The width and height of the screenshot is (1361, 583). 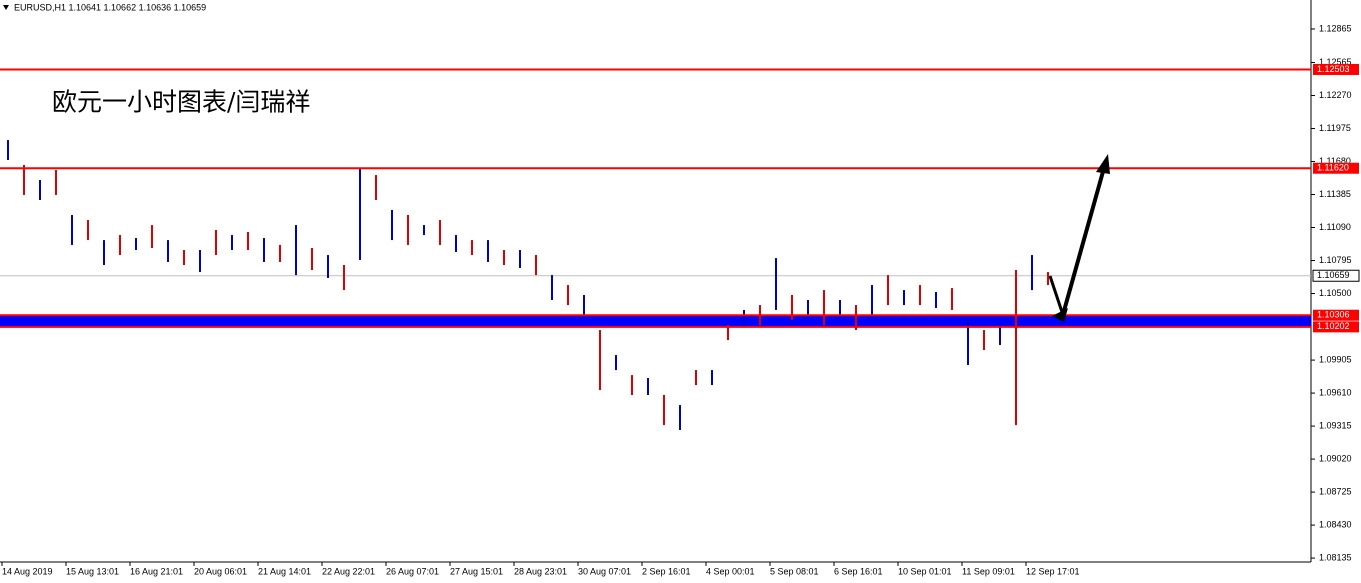 What do you see at coordinates (730, 571) in the screenshot?
I see `x-tick-label: 4 Sep 00:01` at bounding box center [730, 571].